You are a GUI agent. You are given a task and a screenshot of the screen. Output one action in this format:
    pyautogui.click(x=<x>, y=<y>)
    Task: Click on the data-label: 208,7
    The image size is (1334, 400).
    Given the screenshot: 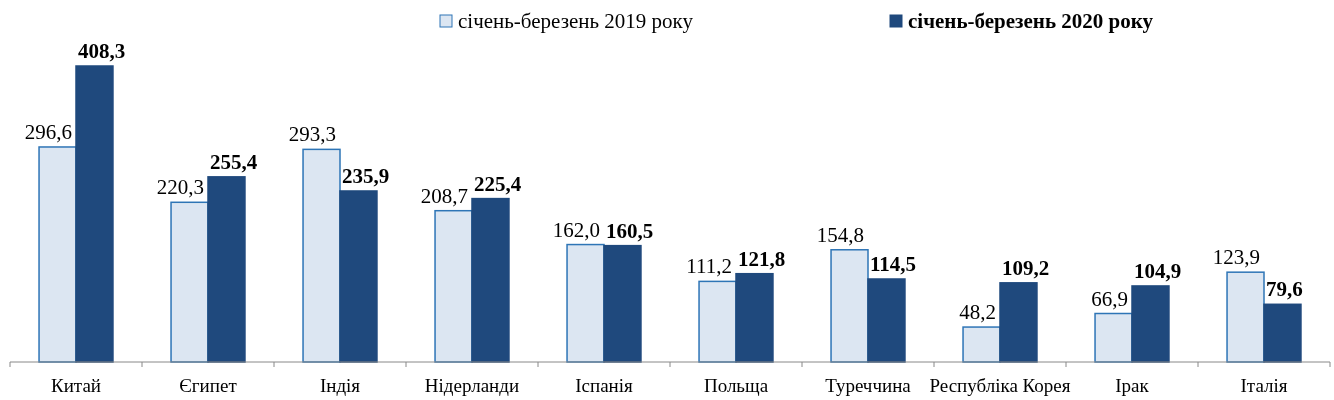 What is the action you would take?
    pyautogui.click(x=444, y=195)
    